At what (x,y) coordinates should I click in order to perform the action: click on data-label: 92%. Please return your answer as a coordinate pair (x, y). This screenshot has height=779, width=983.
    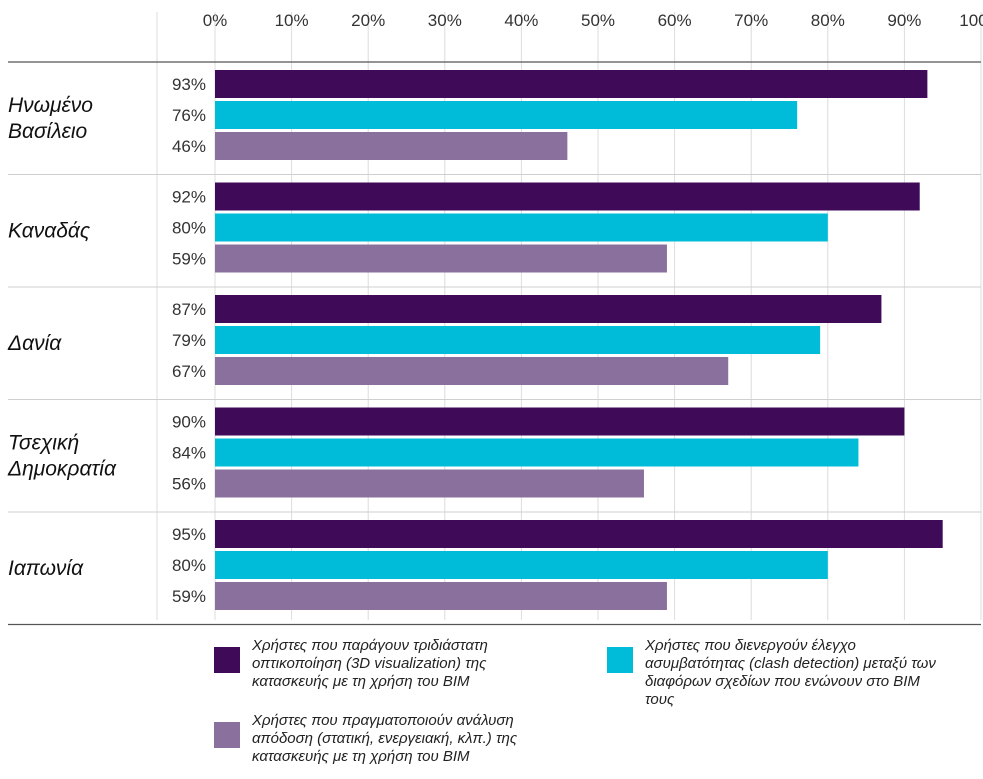
    Looking at the image, I should click on (189, 197).